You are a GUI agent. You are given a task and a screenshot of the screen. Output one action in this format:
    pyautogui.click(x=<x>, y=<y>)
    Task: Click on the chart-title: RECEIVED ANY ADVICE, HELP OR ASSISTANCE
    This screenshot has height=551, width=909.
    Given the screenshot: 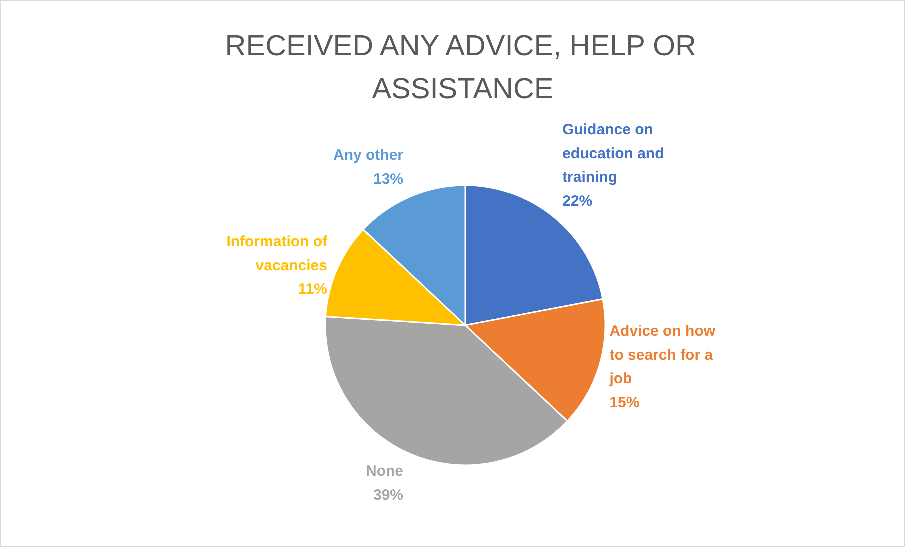 What is the action you would take?
    pyautogui.click(x=460, y=68)
    